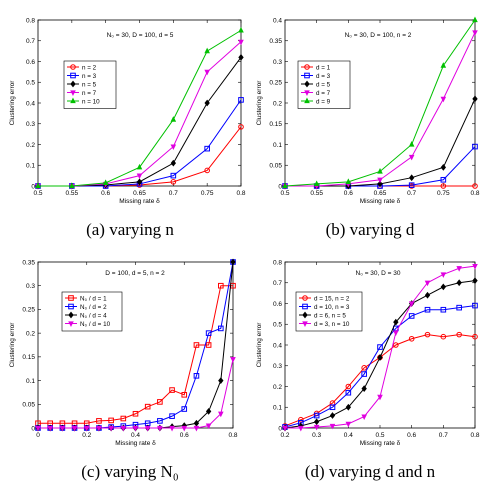  Describe the element at coordinates (411, 193) in the screenshot. I see `chart2-x-tick-label: 0.7` at that location.